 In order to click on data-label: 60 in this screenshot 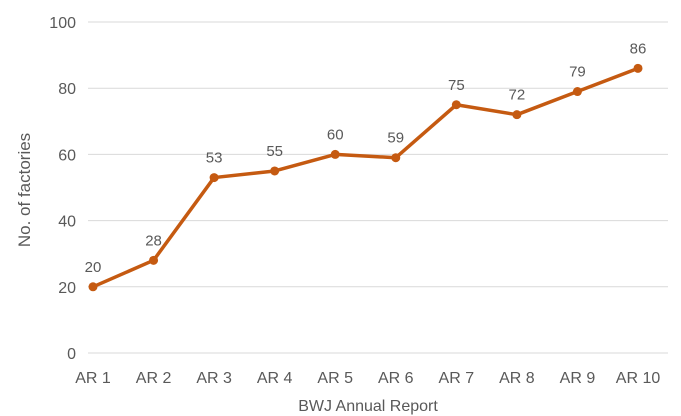, I will do `click(335, 134)`.